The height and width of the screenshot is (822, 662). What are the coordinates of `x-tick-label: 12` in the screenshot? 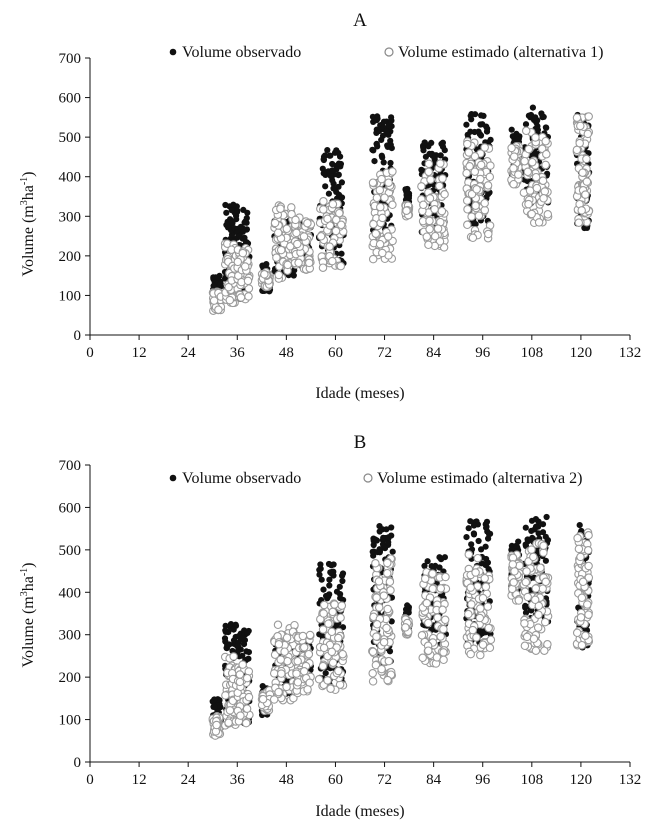 It's located at (139, 353).